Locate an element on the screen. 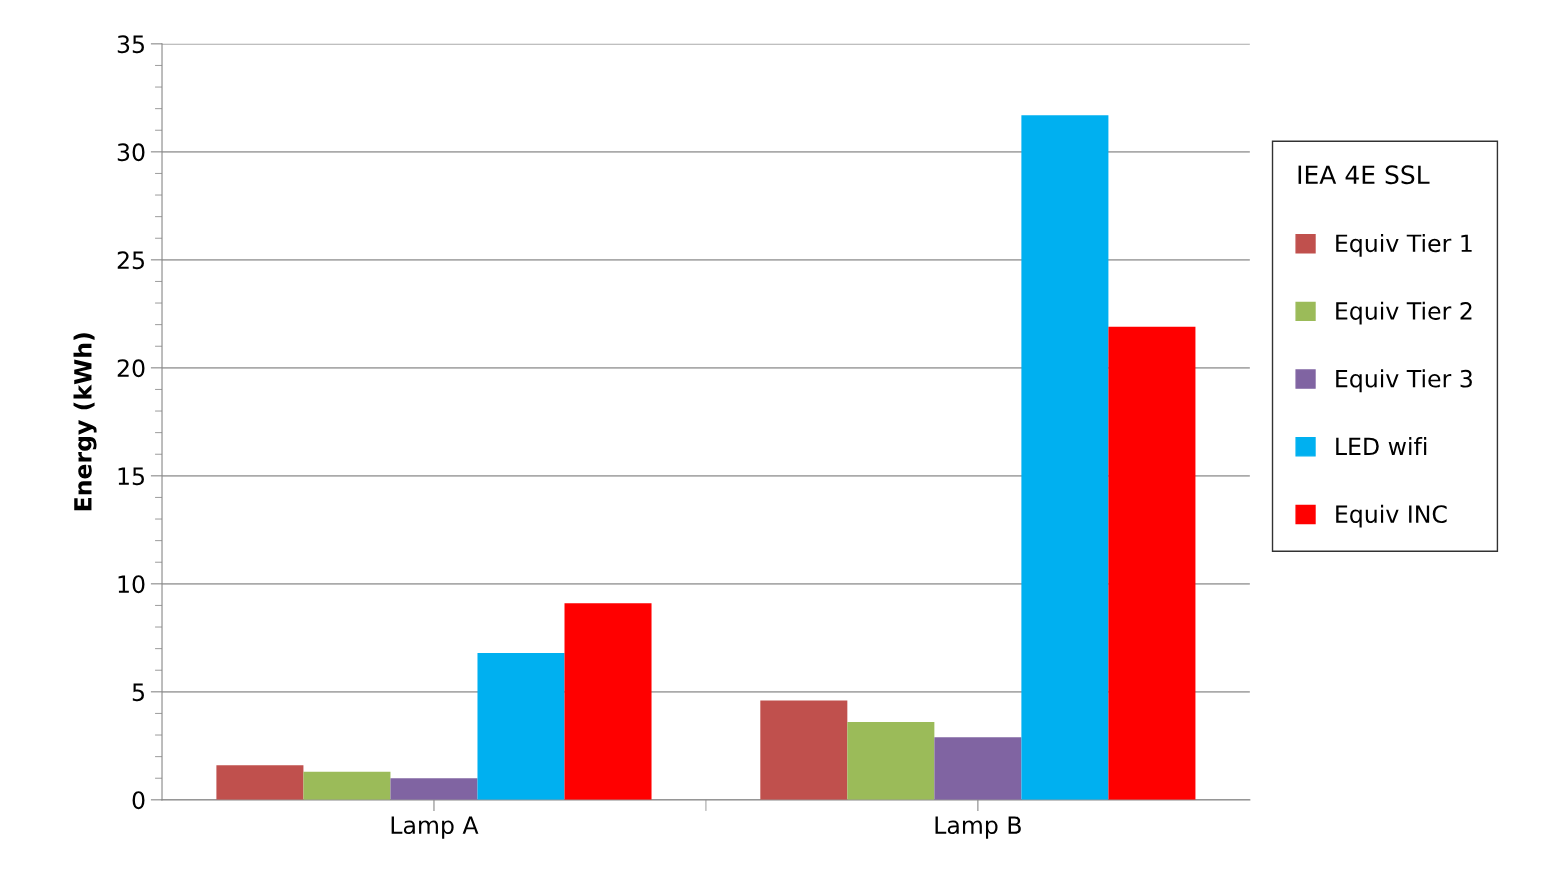 The width and height of the screenshot is (1543, 877). y-tick-label: 5 is located at coordinates (138, 692).